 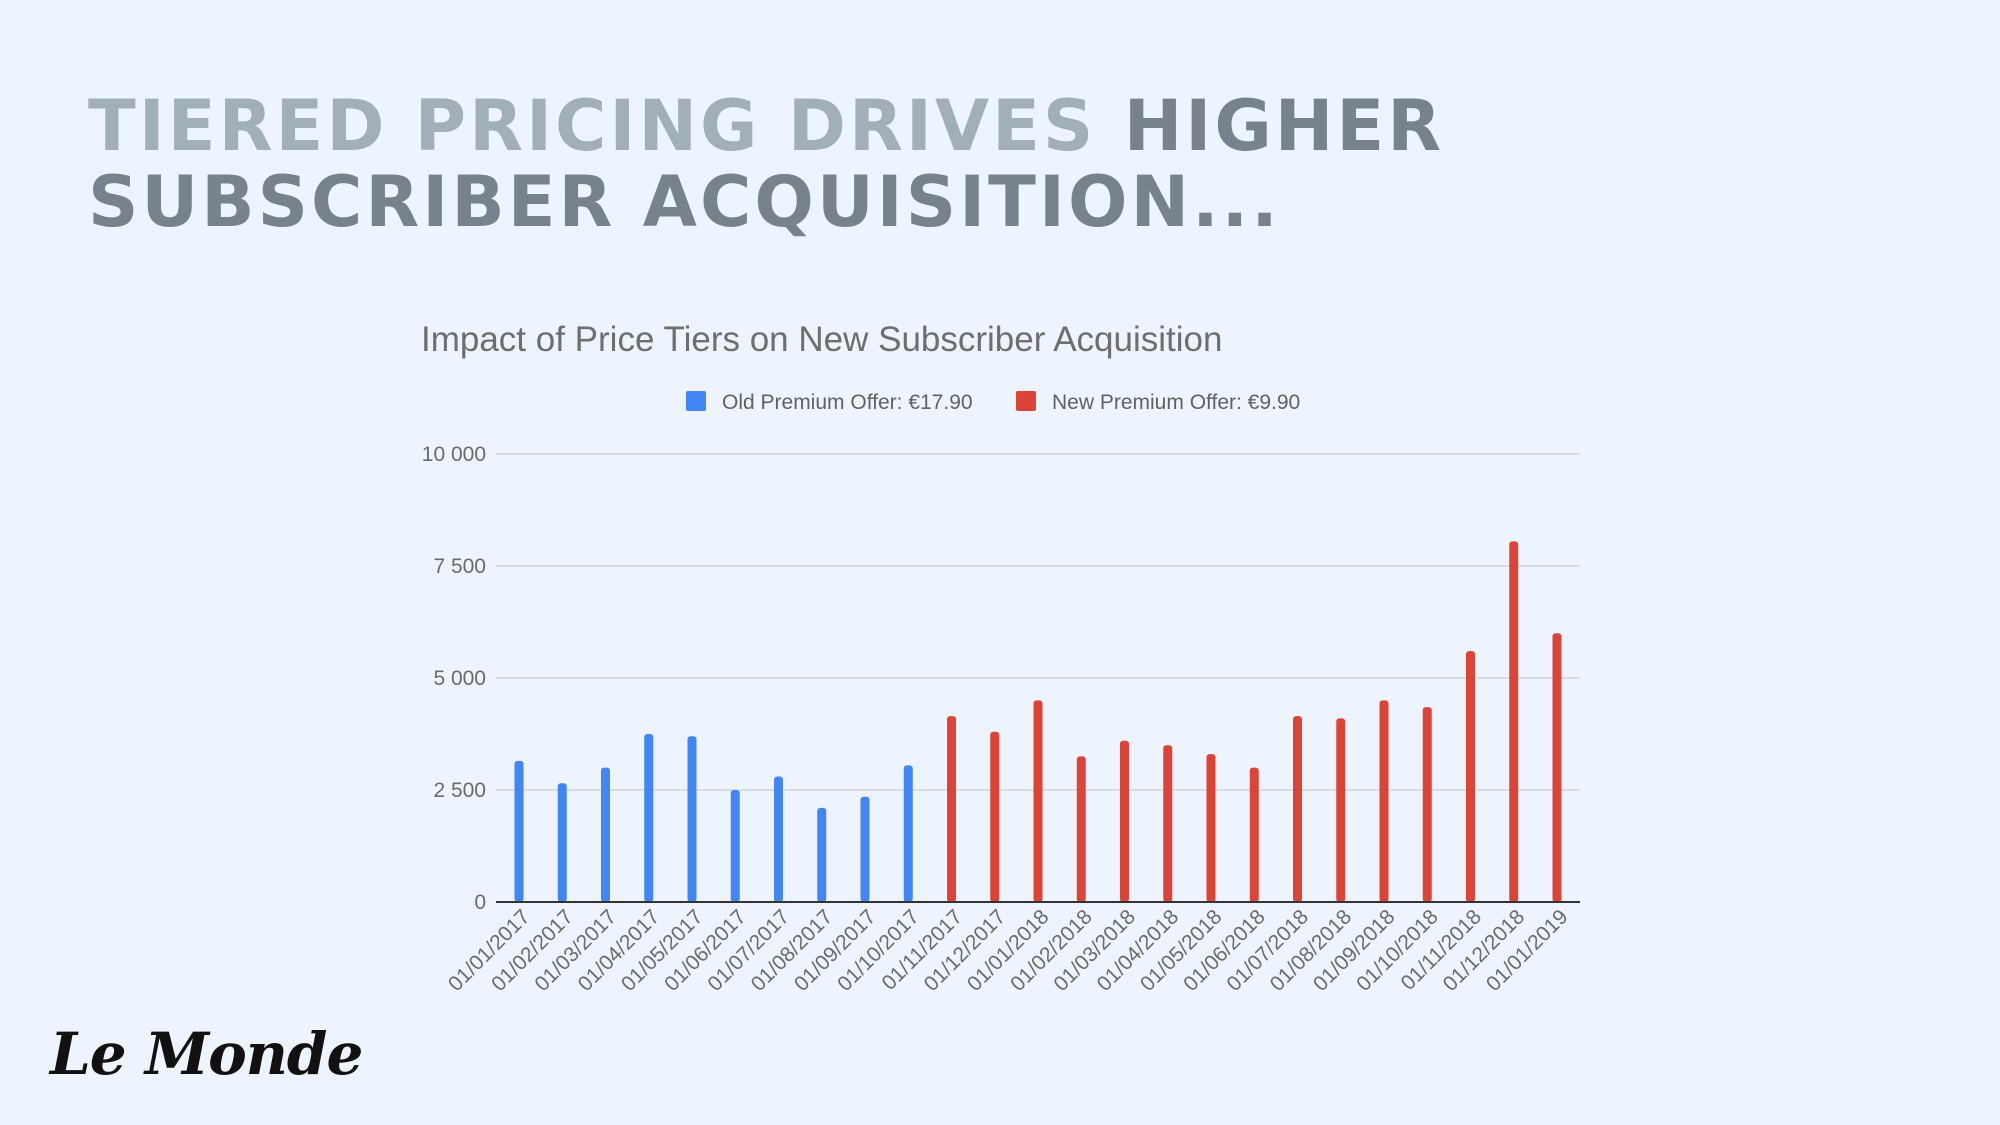 What do you see at coordinates (592, 126) in the screenshot?
I see `headline-part-1: TIERED PRICING DRIVES` at bounding box center [592, 126].